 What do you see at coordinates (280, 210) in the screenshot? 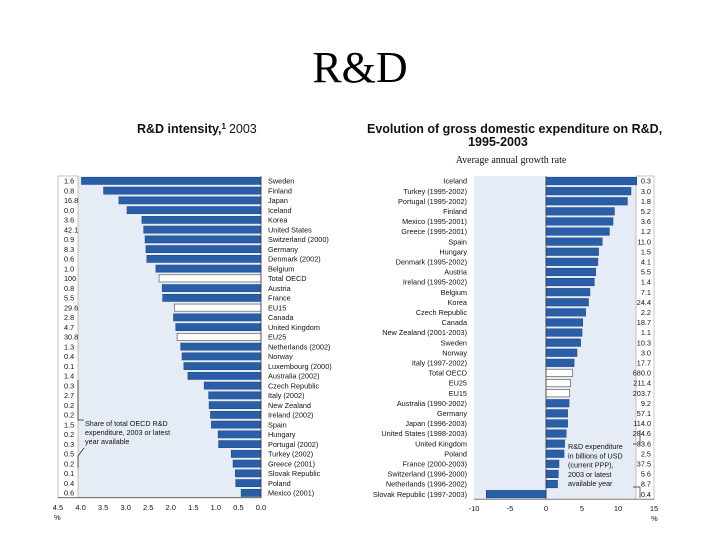
I see `left-category-label-3: Iceland` at bounding box center [280, 210].